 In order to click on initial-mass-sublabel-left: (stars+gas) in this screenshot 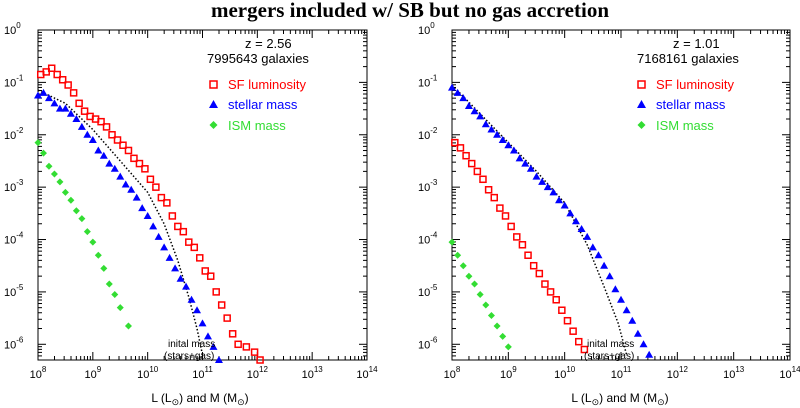, I will do `click(189, 356)`.